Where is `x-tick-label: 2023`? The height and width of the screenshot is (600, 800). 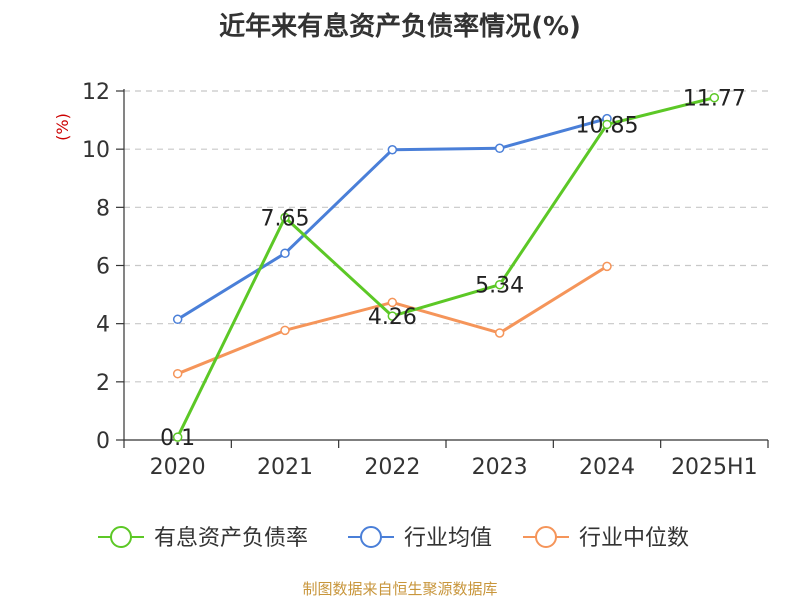 x-tick-label: 2023 is located at coordinates (500, 467).